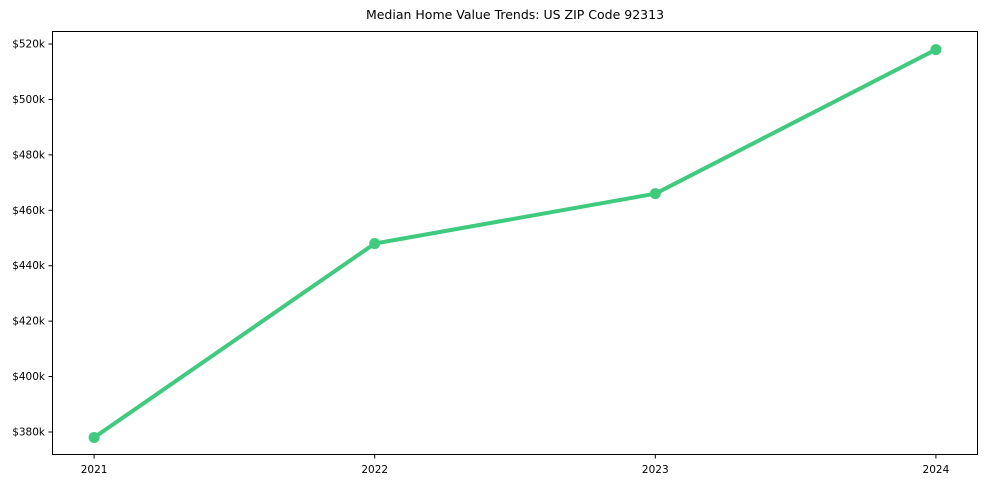 The height and width of the screenshot is (490, 990). What do you see at coordinates (29, 266) in the screenshot?
I see `y-tick-label: $440k` at bounding box center [29, 266].